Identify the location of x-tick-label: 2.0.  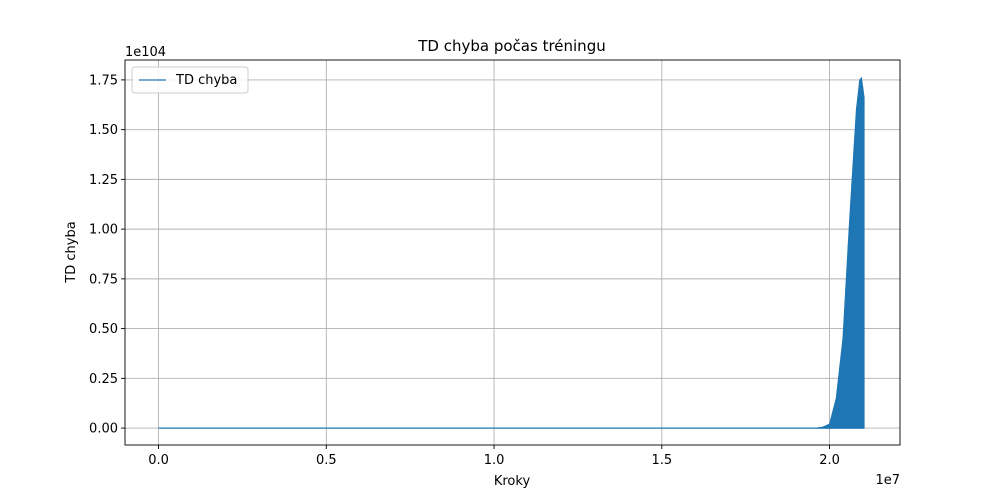
(829, 460).